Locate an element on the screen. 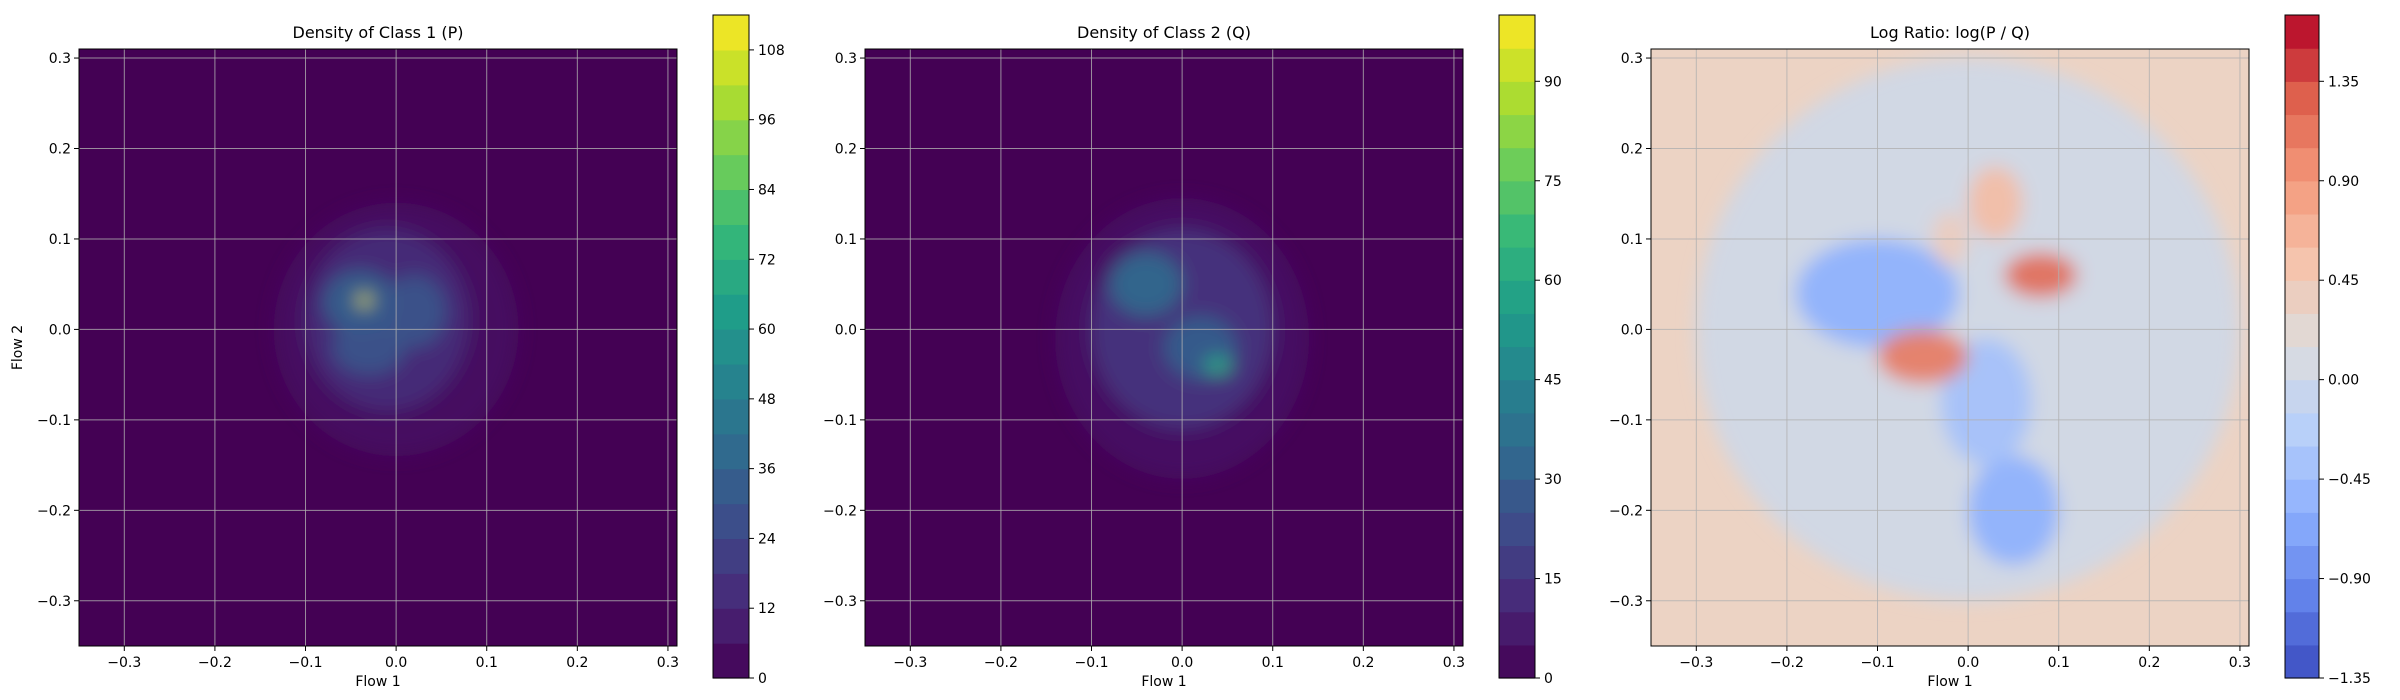 The width and height of the screenshot is (2400, 700). colorbar-tick-label: 36 is located at coordinates (767, 470).